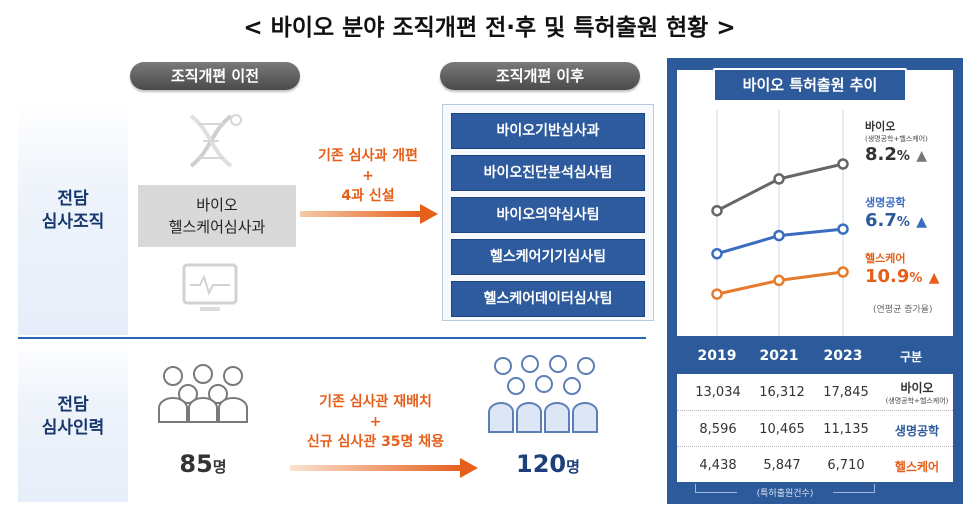 Image resolution: width=979 pixels, height=514 pixels. Describe the element at coordinates (815, 464) in the screenshot. I see `table-row: 4,438 5,847 6,710 헬스케어` at that location.